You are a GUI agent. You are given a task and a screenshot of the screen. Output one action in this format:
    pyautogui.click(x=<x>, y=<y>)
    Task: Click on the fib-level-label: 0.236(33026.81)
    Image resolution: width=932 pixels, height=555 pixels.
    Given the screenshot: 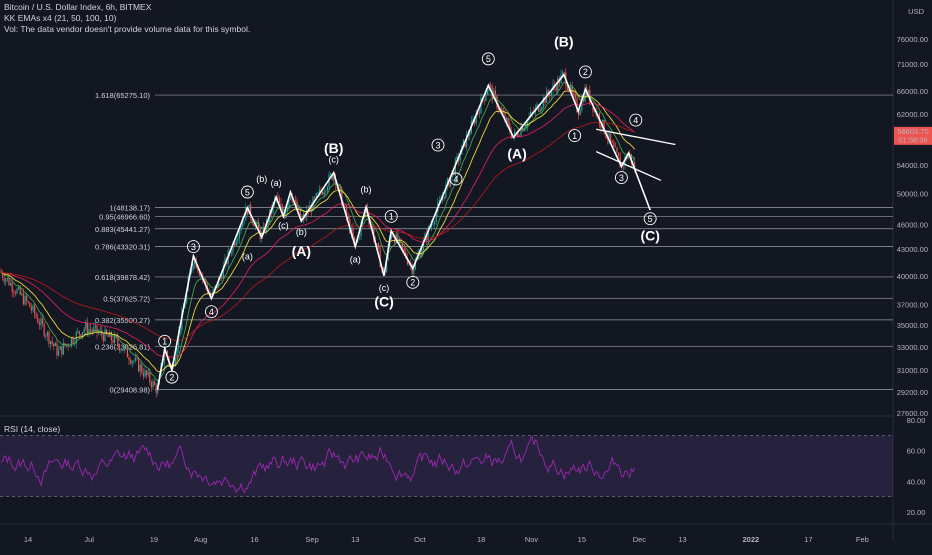 What is the action you would take?
    pyautogui.click(x=123, y=347)
    